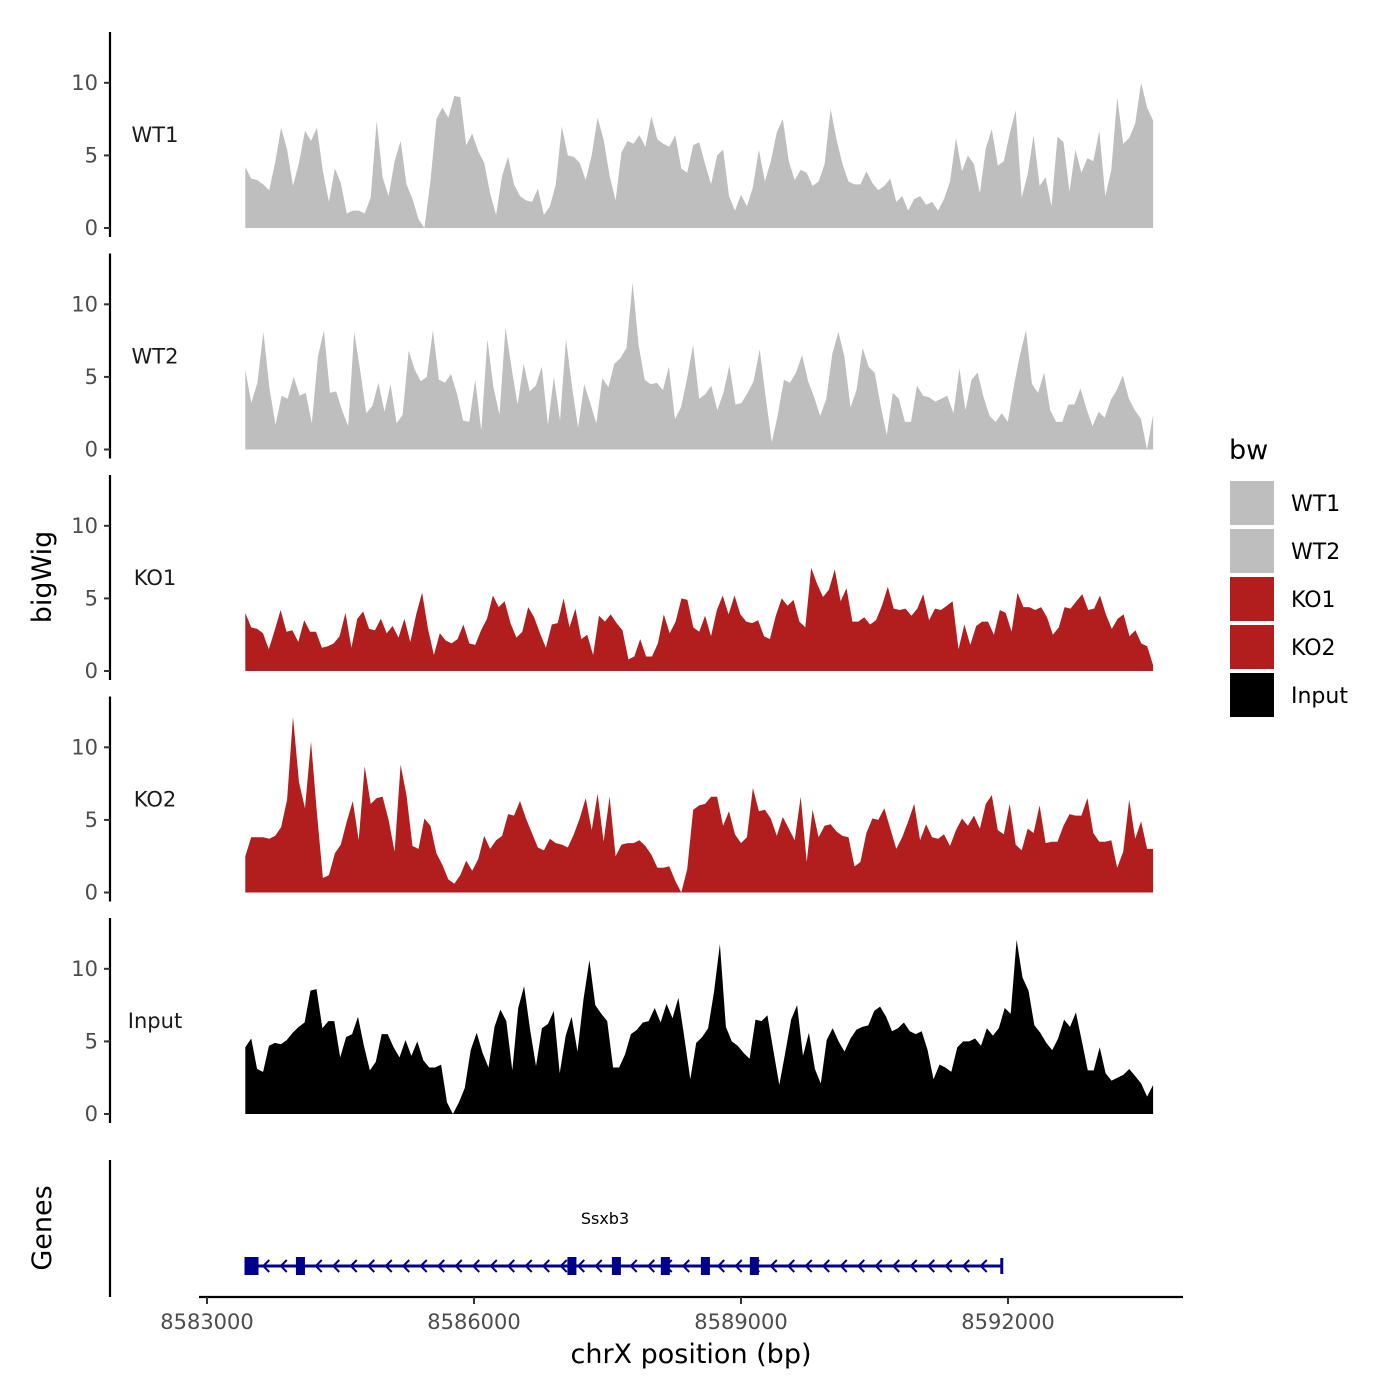 The width and height of the screenshot is (1400, 1400). I want to click on coverage-area-ko2, so click(699, 804).